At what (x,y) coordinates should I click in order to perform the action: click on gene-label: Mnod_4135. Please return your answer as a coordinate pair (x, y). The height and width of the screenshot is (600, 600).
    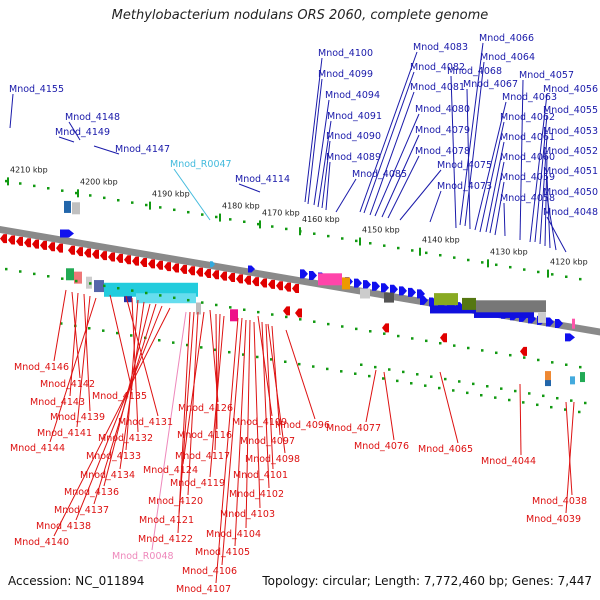
    Looking at the image, I should click on (119, 396).